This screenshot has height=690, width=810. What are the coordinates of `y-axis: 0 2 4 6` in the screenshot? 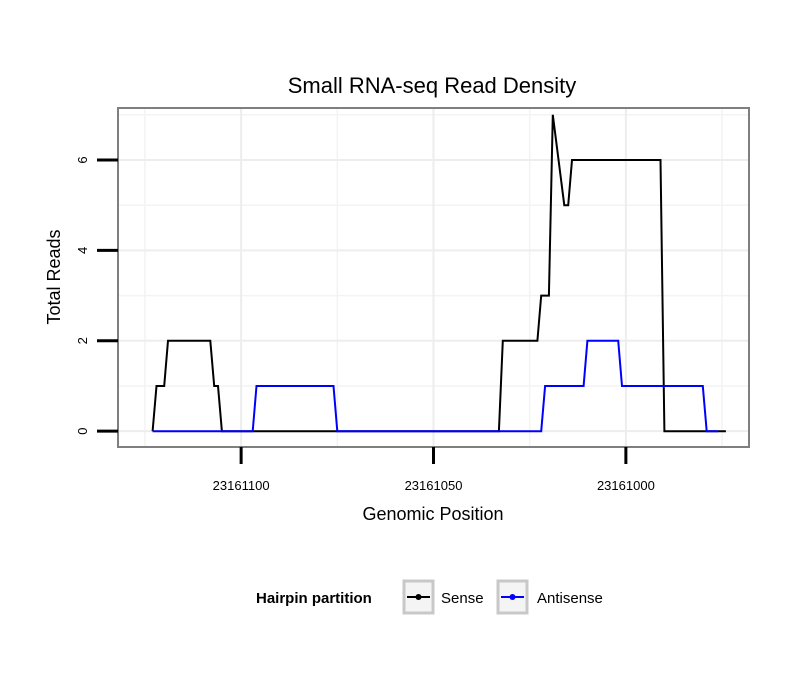 It's located at (96, 295).